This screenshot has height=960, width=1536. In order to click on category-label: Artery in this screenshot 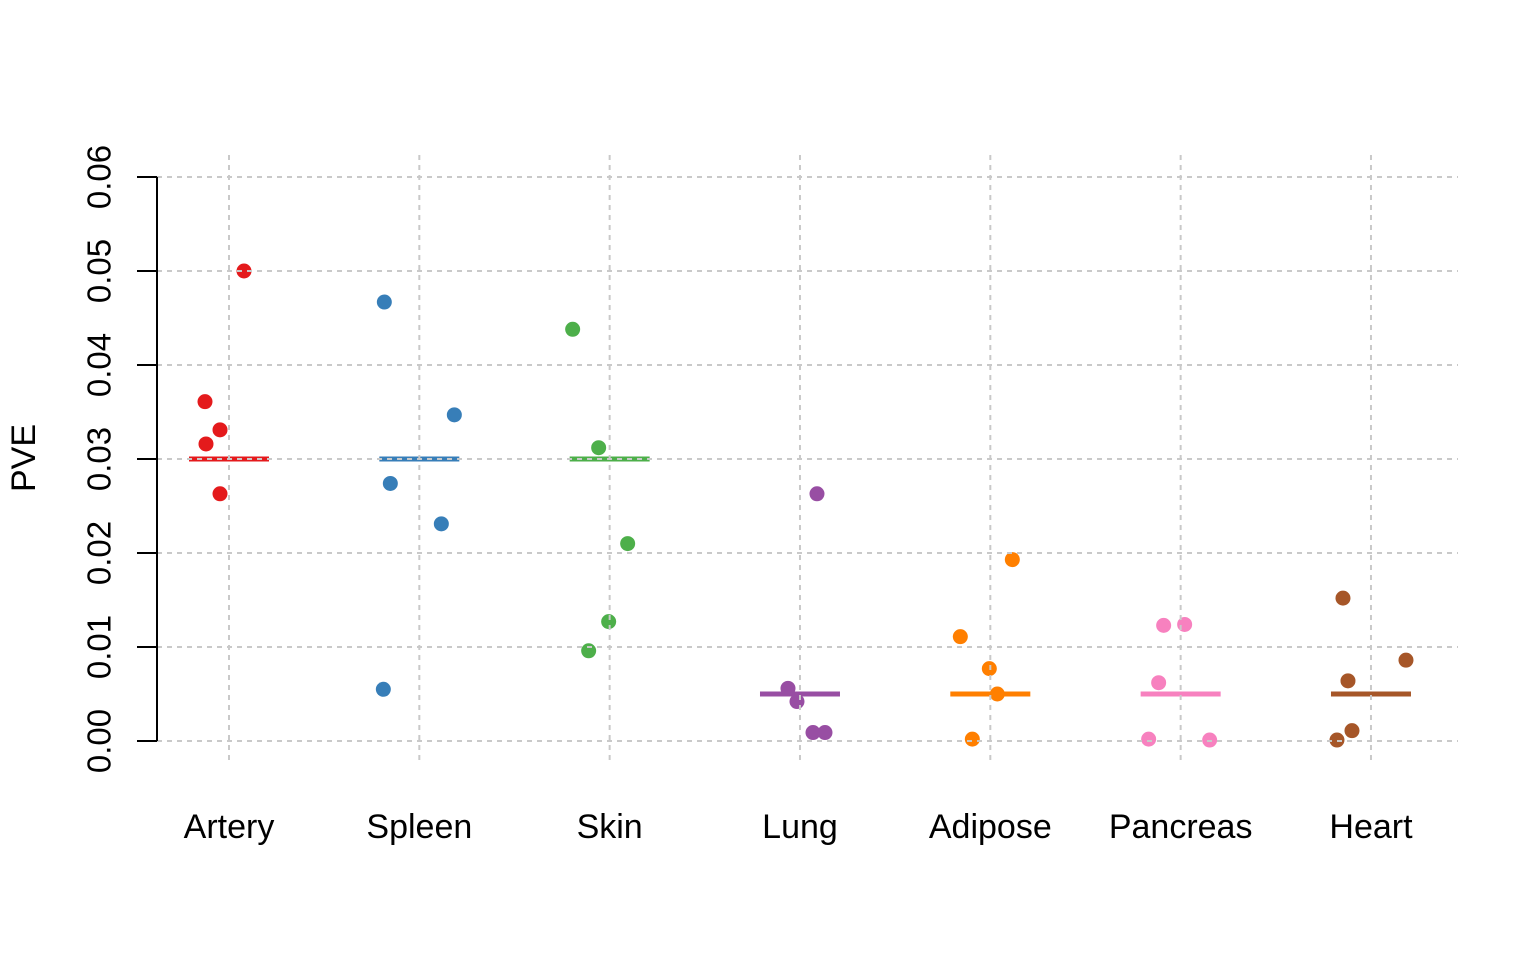, I will do `click(229, 827)`.